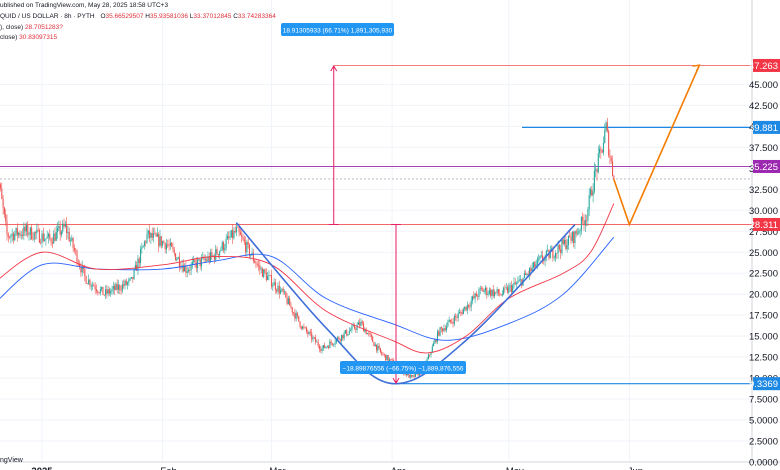  What do you see at coordinates (38, 37) in the screenshot?
I see `ma2-value: 30.83097315` at bounding box center [38, 37].